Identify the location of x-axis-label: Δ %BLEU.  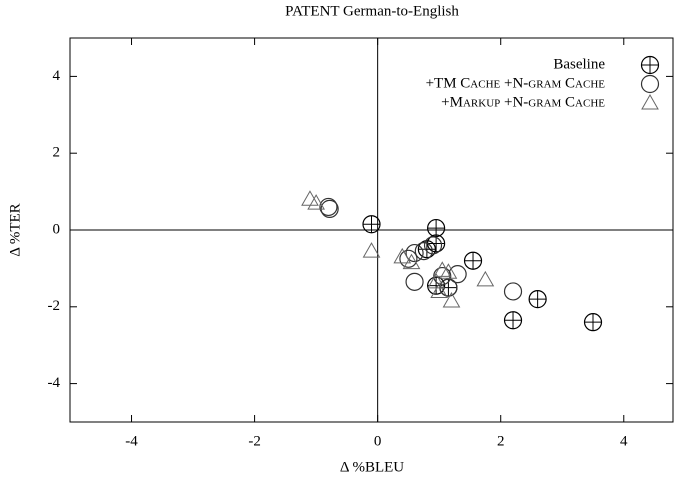
(372, 467).